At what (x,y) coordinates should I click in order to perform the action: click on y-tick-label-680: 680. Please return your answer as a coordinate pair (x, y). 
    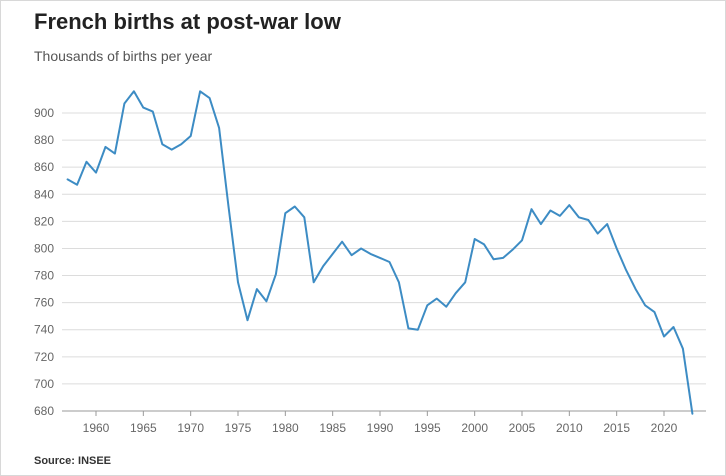
    Looking at the image, I should click on (44, 411).